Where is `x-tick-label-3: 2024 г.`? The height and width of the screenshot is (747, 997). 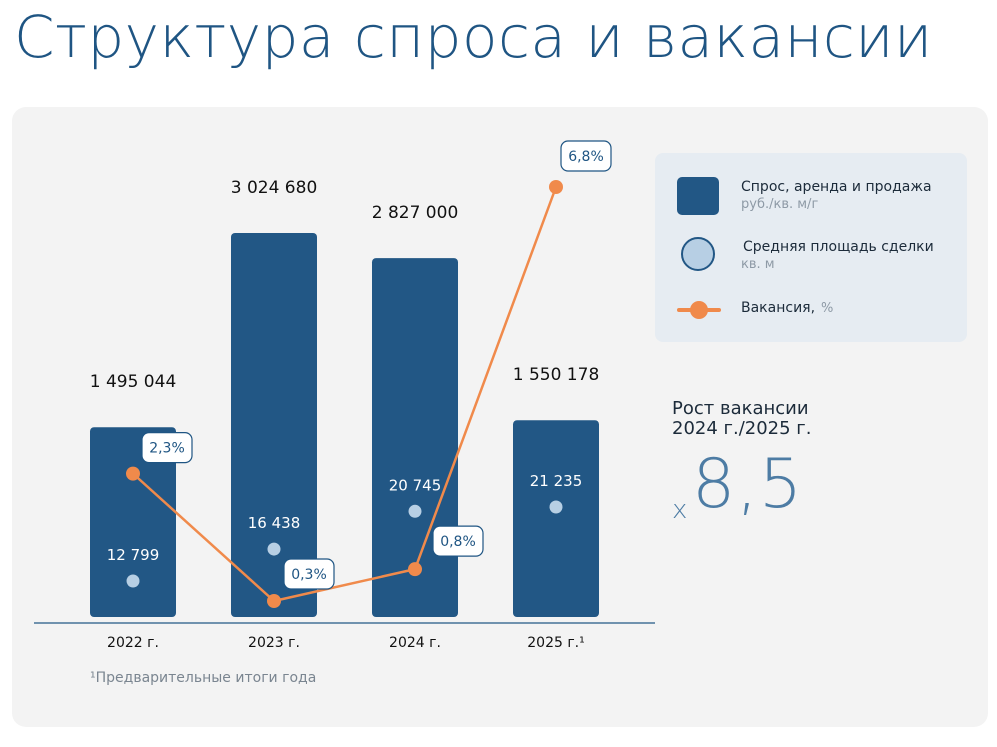 x-tick-label-3: 2024 г. is located at coordinates (415, 643).